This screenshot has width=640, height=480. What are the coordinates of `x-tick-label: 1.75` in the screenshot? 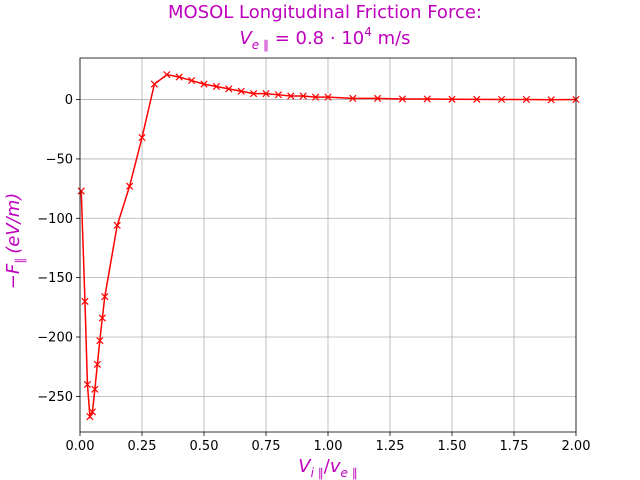 It's located at (514, 446).